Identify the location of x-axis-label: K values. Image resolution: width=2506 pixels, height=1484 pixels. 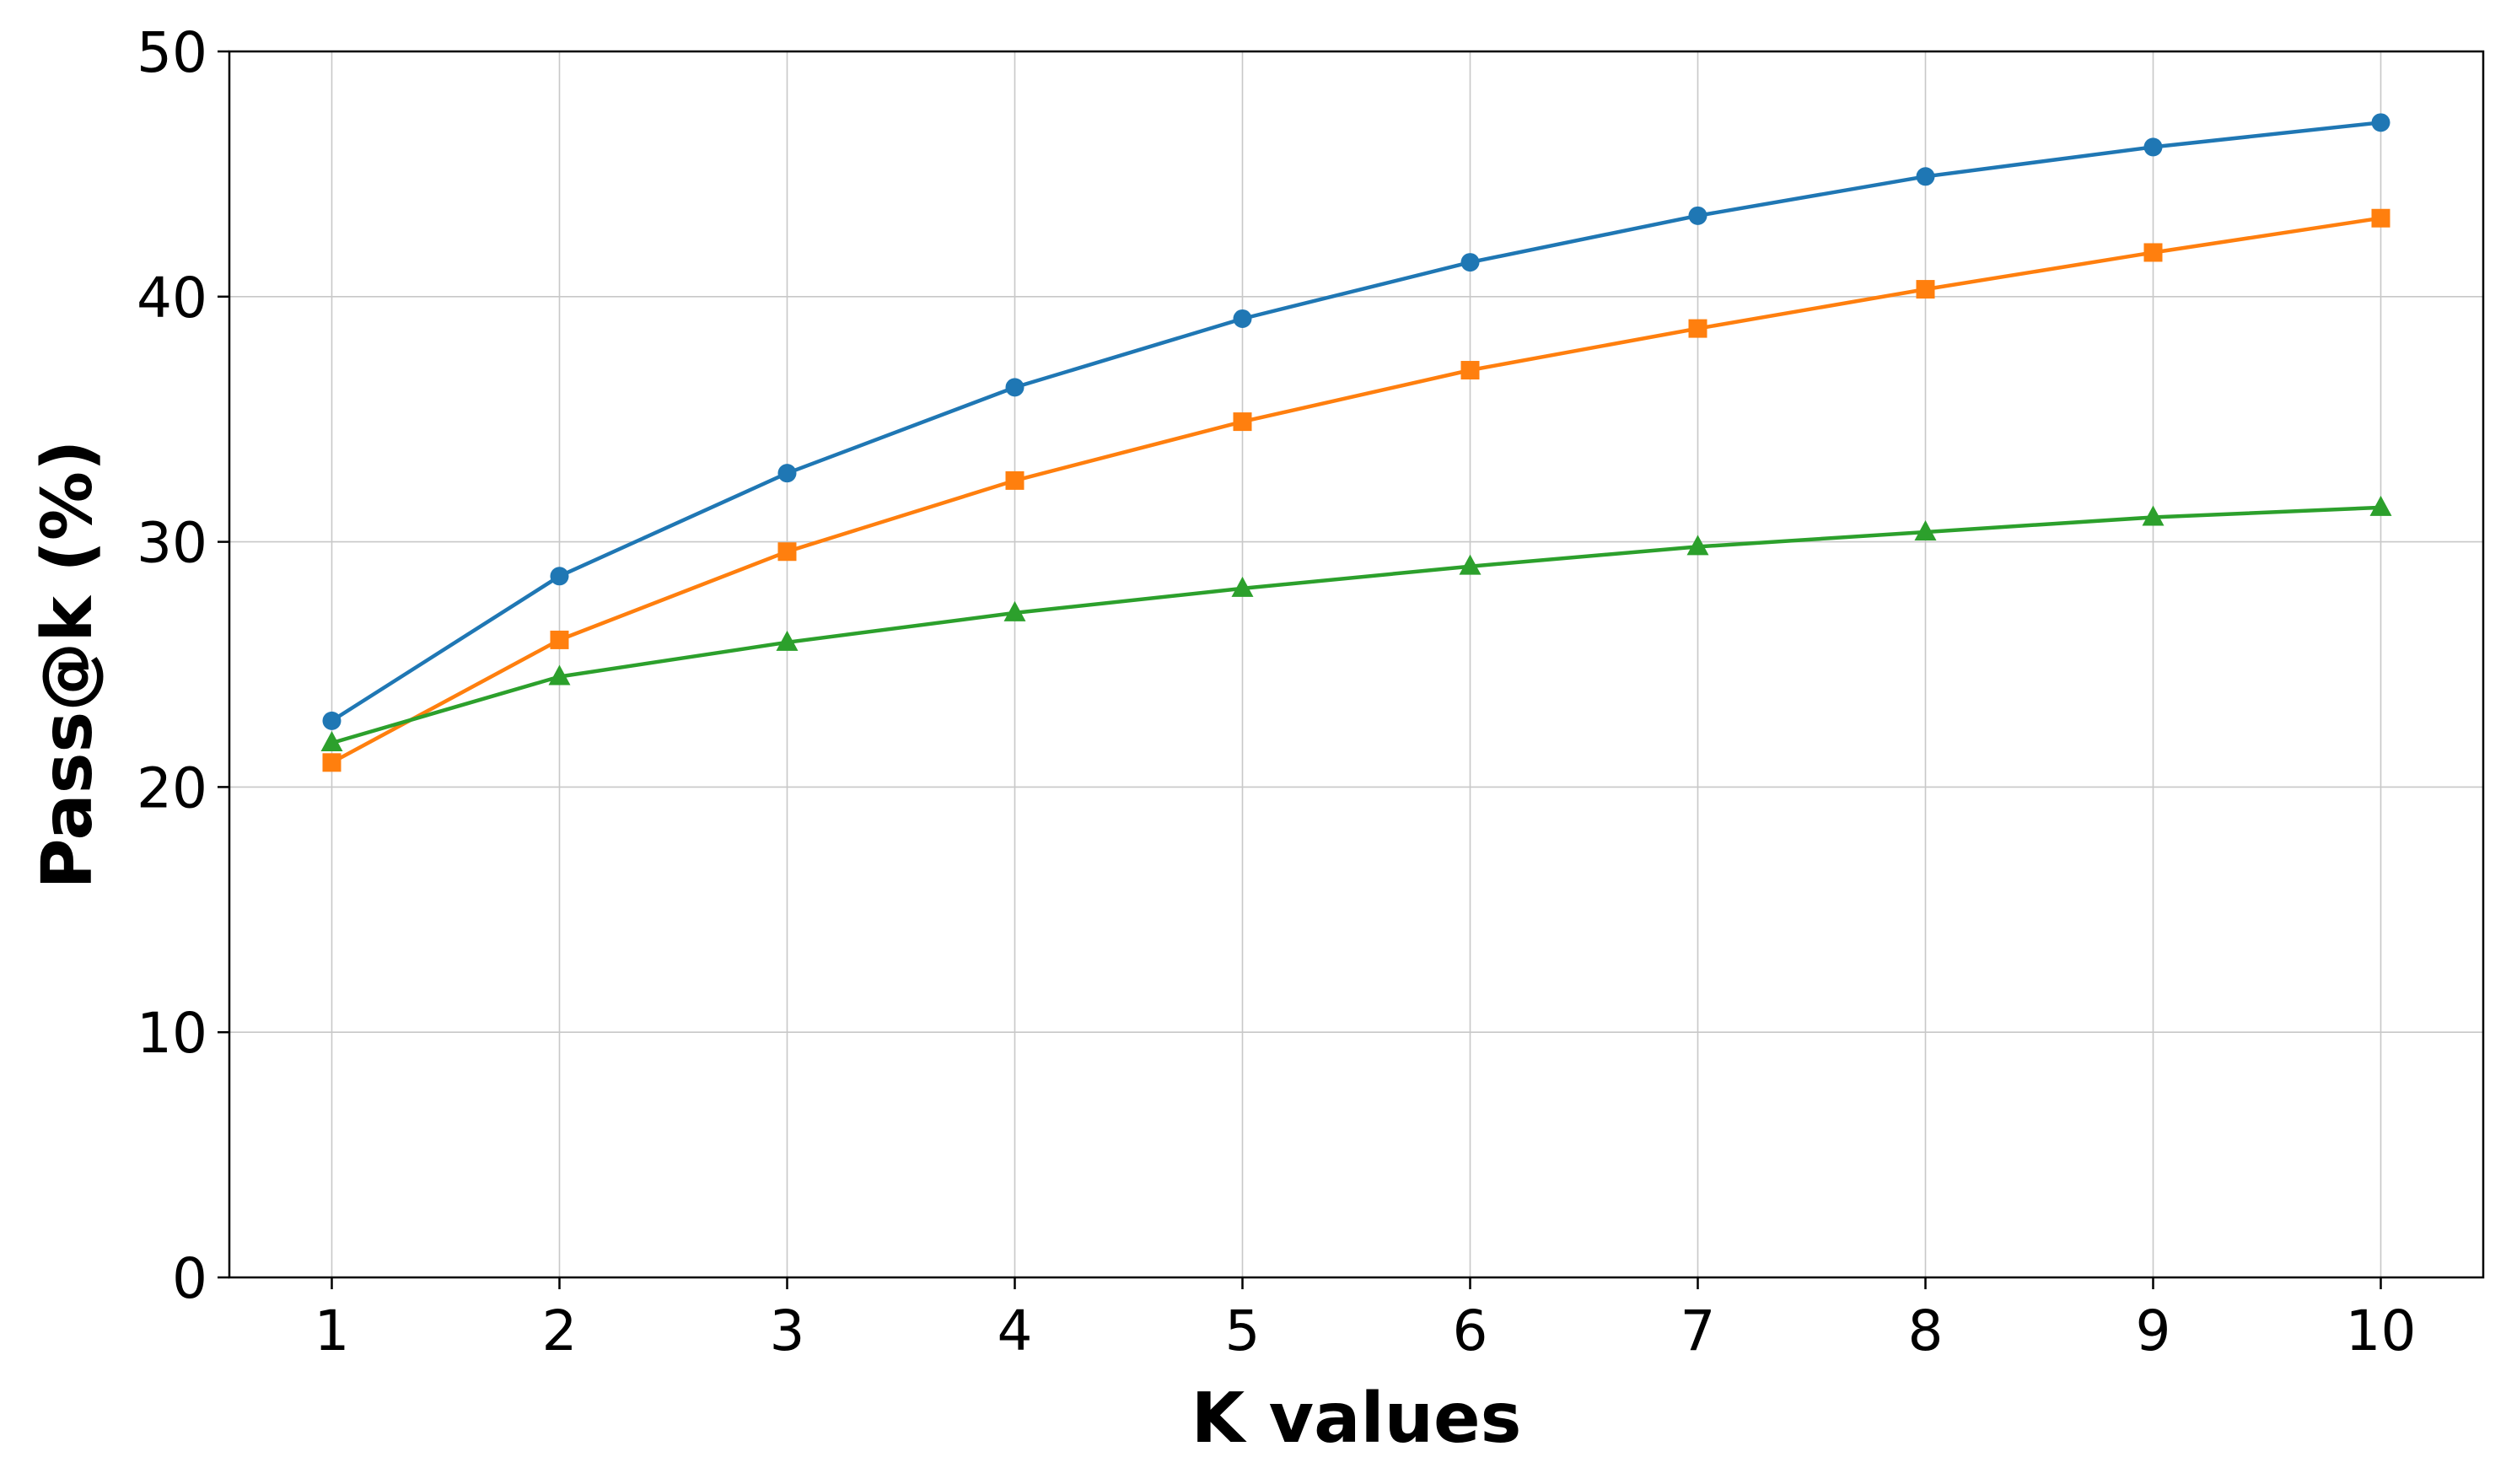
(1357, 1419).